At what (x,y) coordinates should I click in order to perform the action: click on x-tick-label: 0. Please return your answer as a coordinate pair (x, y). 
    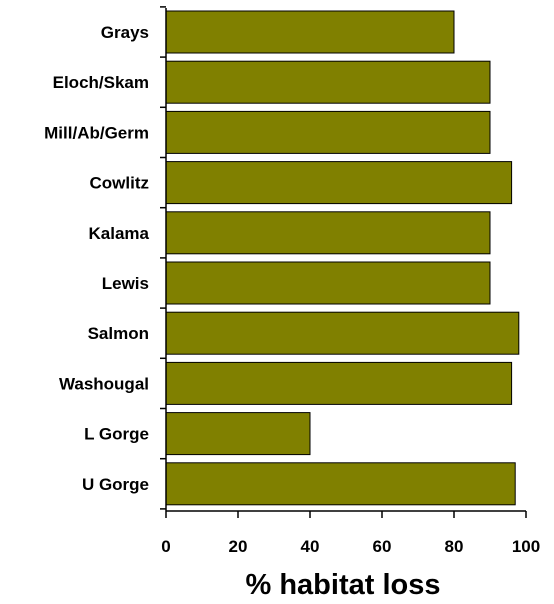
    Looking at the image, I should click on (165, 546).